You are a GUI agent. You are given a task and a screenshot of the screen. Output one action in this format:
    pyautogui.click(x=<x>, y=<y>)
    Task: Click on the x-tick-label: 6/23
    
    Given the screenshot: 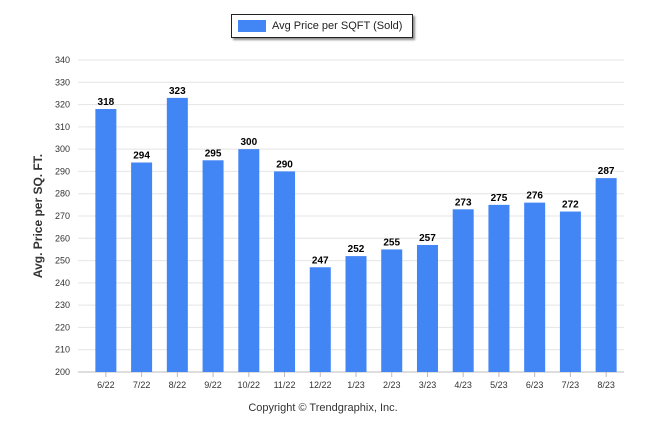 What is the action you would take?
    pyautogui.click(x=535, y=385)
    